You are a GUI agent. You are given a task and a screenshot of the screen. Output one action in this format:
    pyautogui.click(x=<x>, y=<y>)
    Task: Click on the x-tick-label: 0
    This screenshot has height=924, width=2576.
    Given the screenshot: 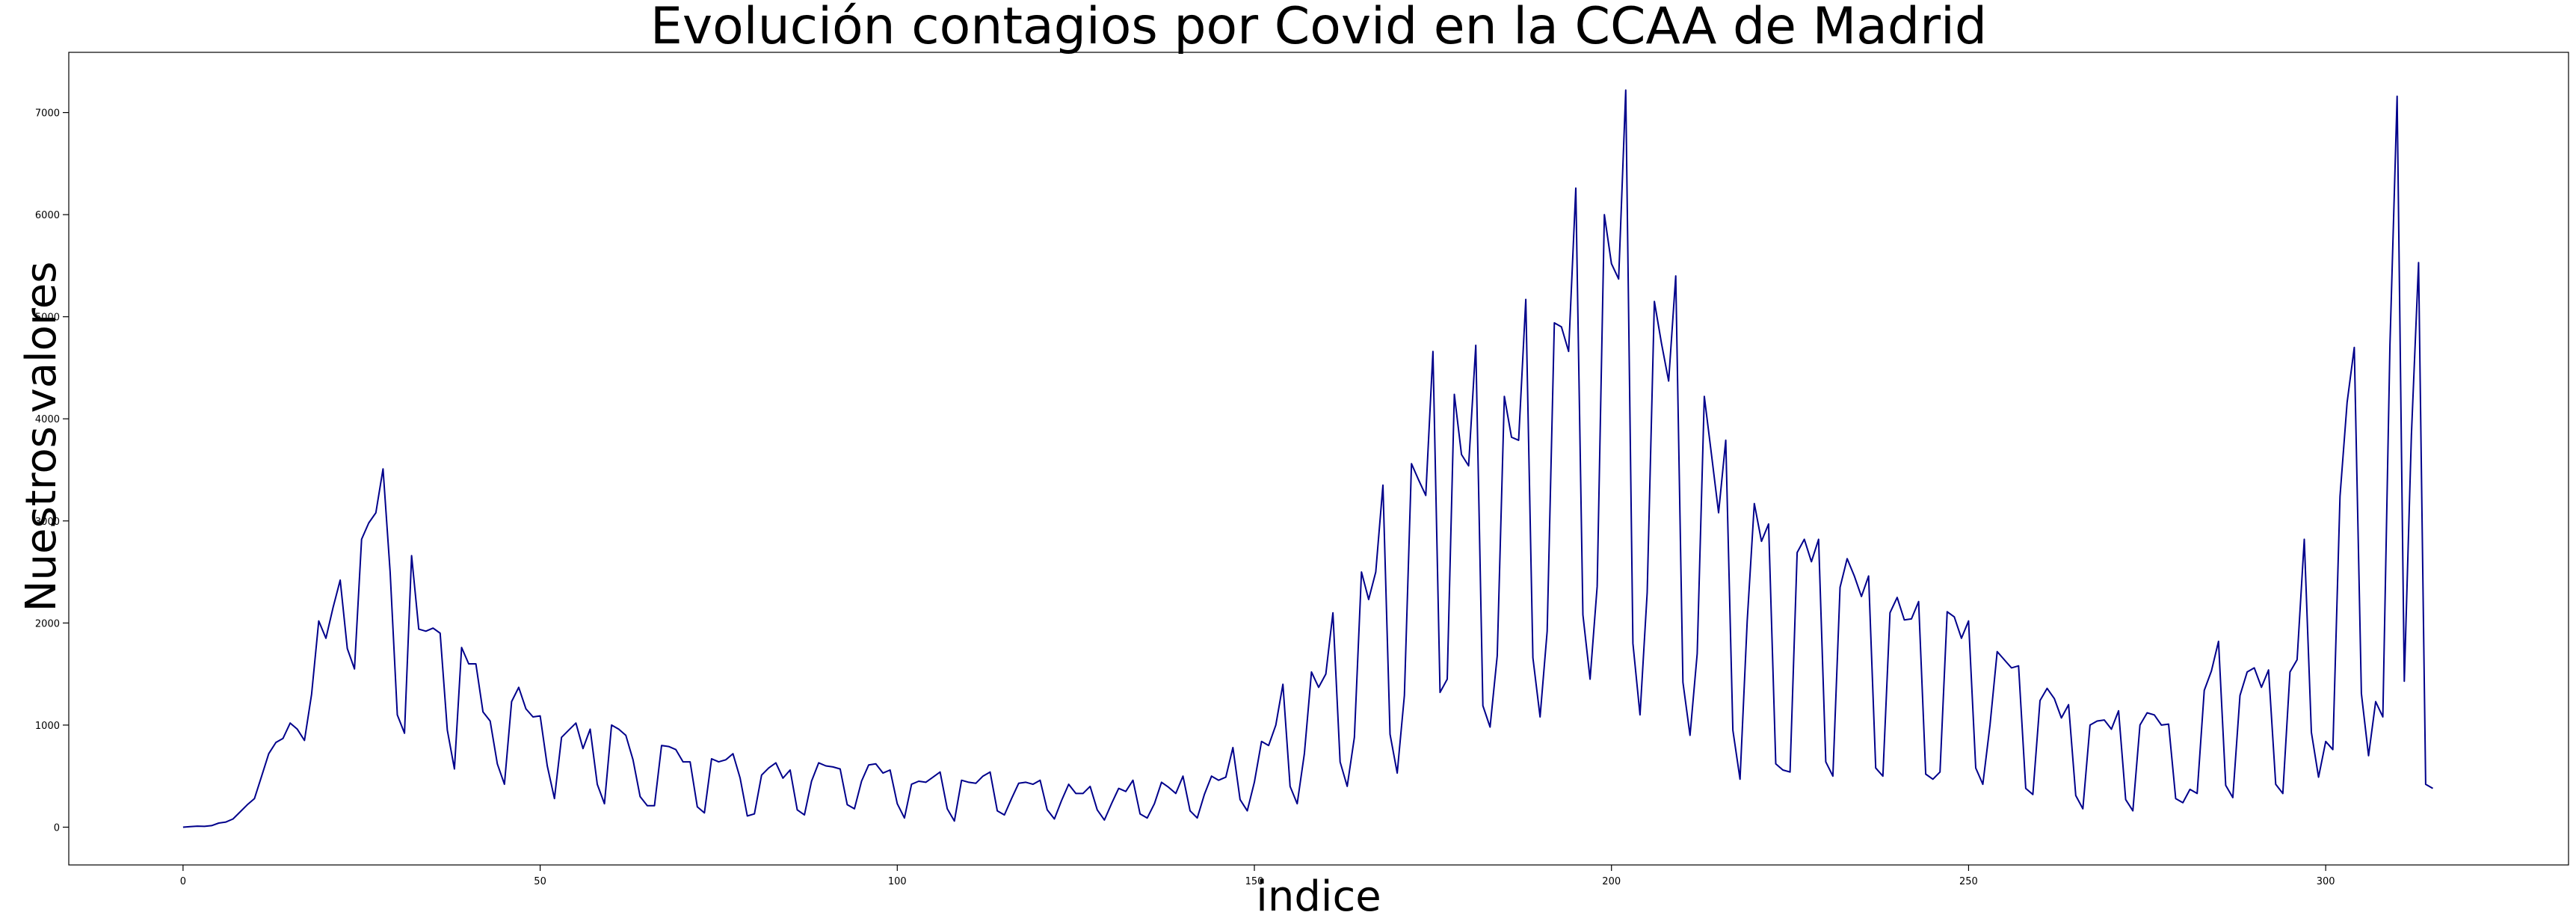 What is the action you would take?
    pyautogui.click(x=183, y=881)
    